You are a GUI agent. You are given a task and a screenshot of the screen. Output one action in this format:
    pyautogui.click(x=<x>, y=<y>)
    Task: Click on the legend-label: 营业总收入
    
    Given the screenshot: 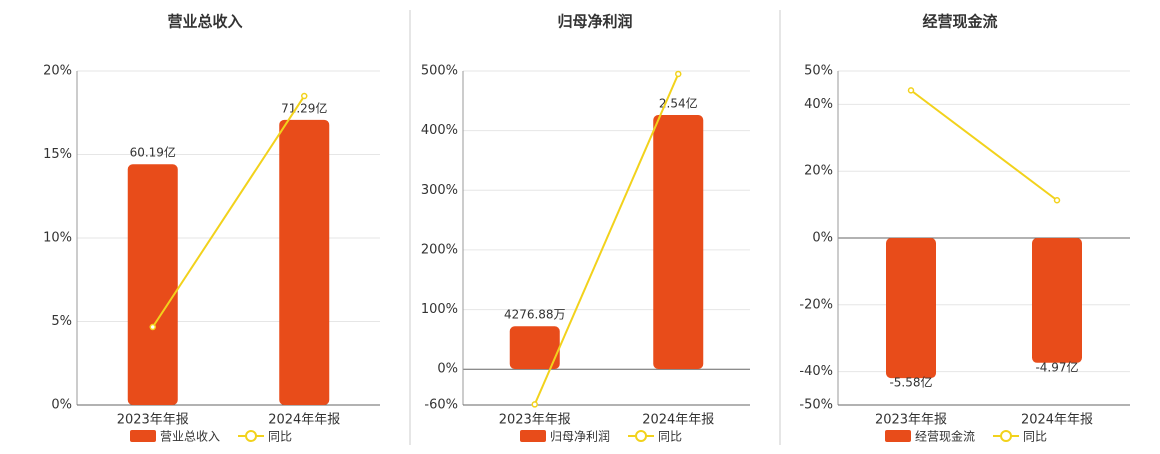 What is the action you would take?
    pyautogui.click(x=190, y=437)
    